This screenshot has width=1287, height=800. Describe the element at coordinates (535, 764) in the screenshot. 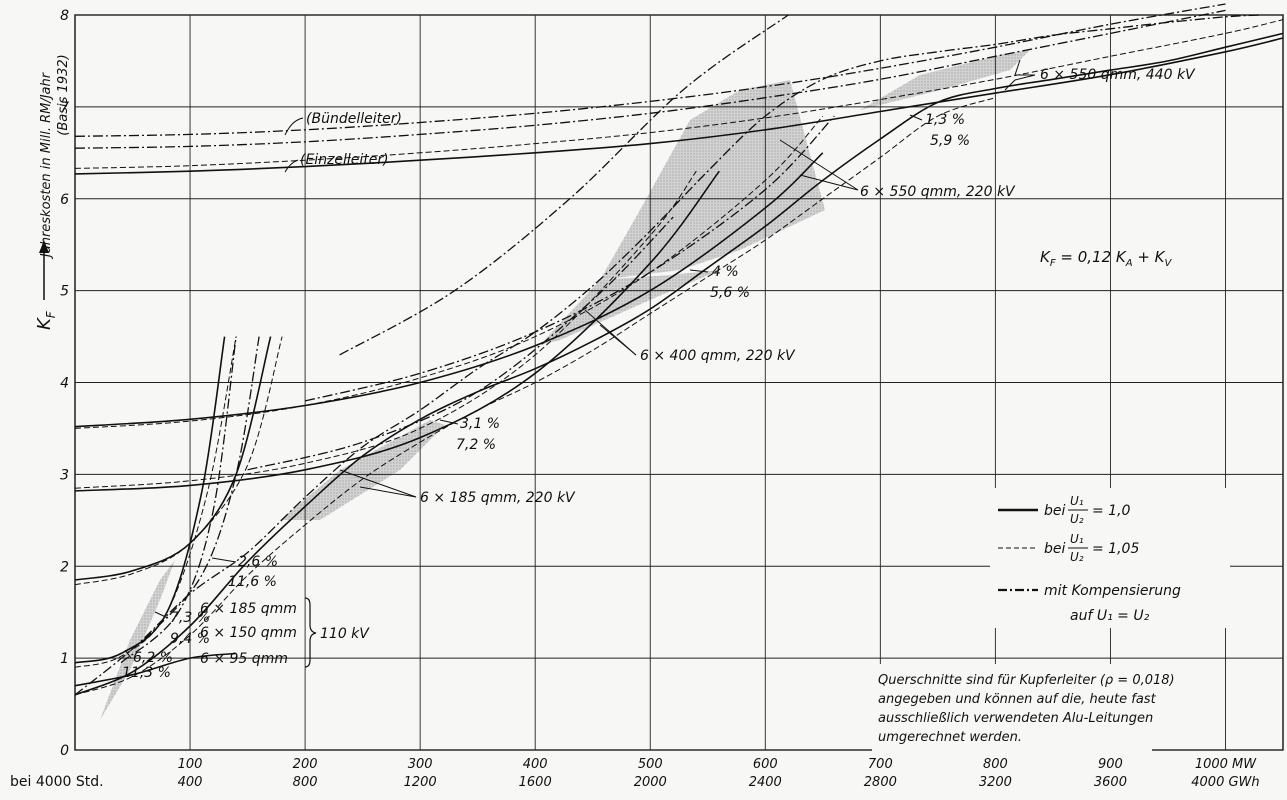

I see `x-tick-label-mw: 400` at that location.